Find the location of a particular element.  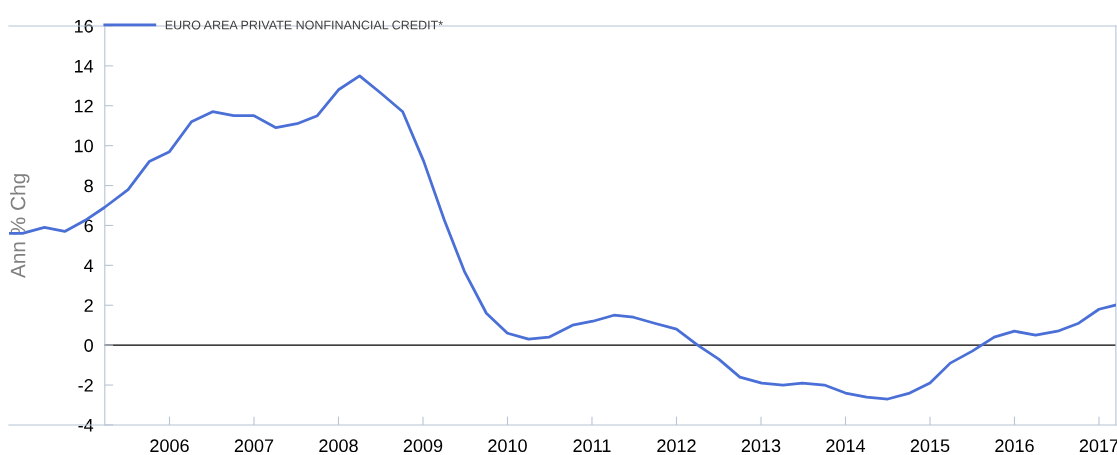

x-tick-label: 2014 is located at coordinates (846, 446).